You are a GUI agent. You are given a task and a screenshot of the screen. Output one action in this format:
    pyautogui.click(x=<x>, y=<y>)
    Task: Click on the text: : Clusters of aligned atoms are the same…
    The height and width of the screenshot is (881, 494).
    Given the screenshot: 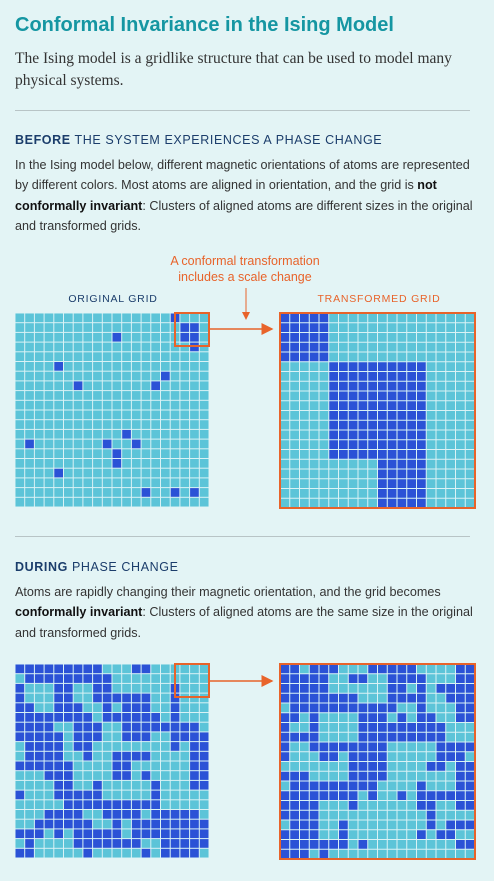 What is the action you would take?
    pyautogui.click(x=244, y=622)
    